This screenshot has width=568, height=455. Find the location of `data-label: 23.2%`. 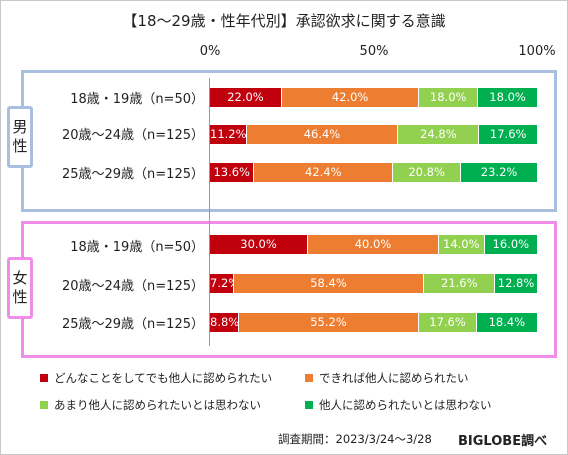

data-label: 23.2% is located at coordinates (499, 172).